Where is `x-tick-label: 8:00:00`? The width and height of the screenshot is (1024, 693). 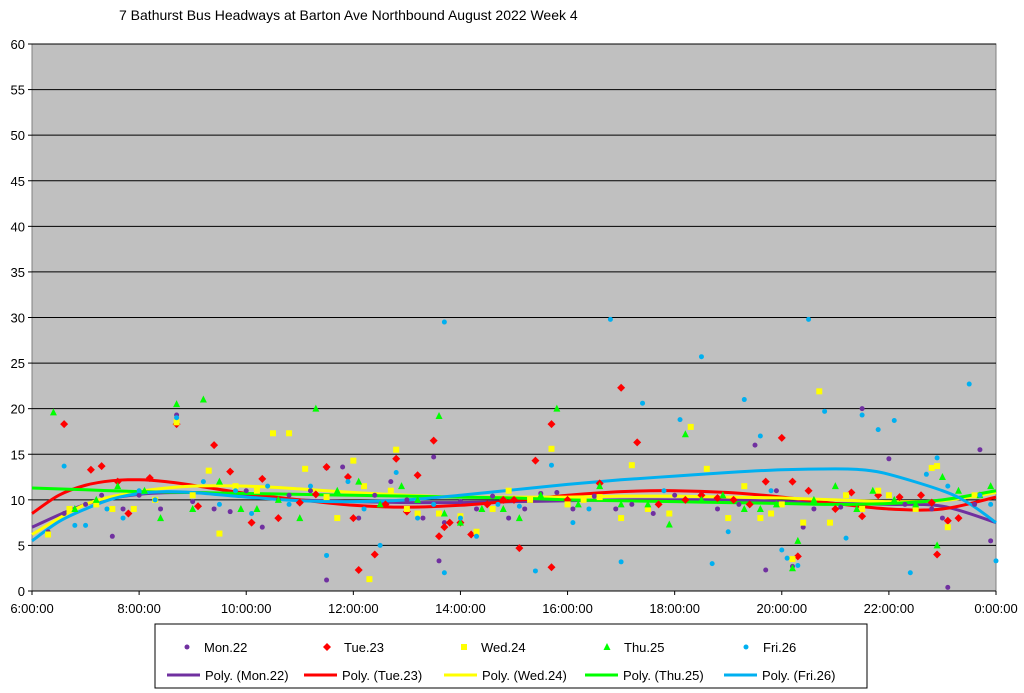
x-tick-label: 8:00:00 is located at coordinates (138, 608).